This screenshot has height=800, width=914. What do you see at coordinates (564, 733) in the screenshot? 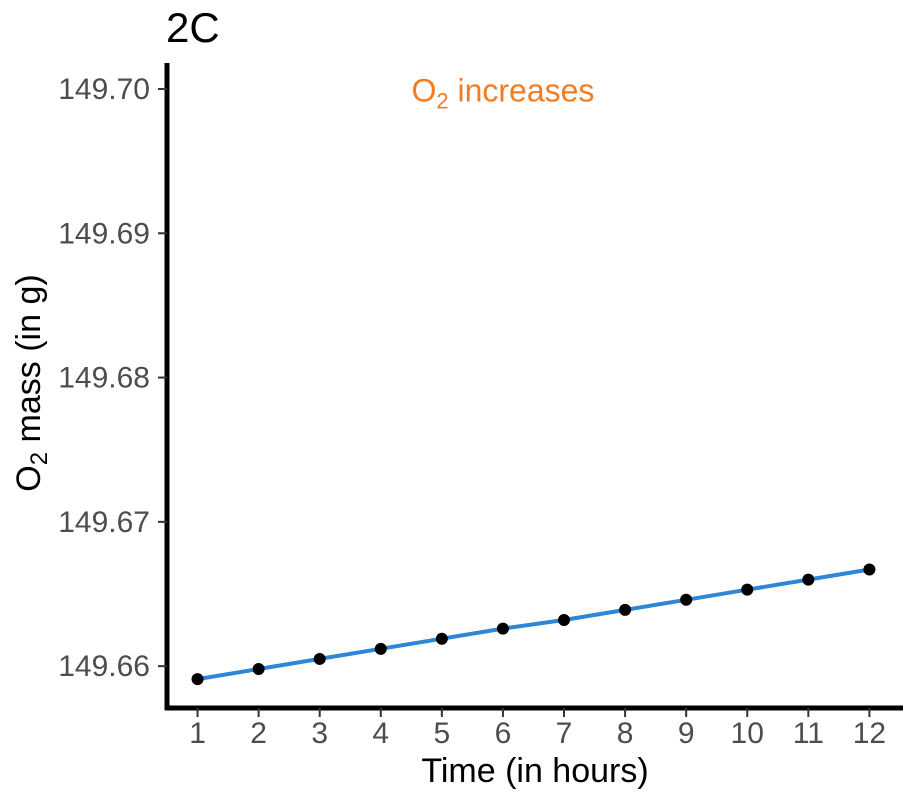
I see `x-tick-label: 7` at bounding box center [564, 733].